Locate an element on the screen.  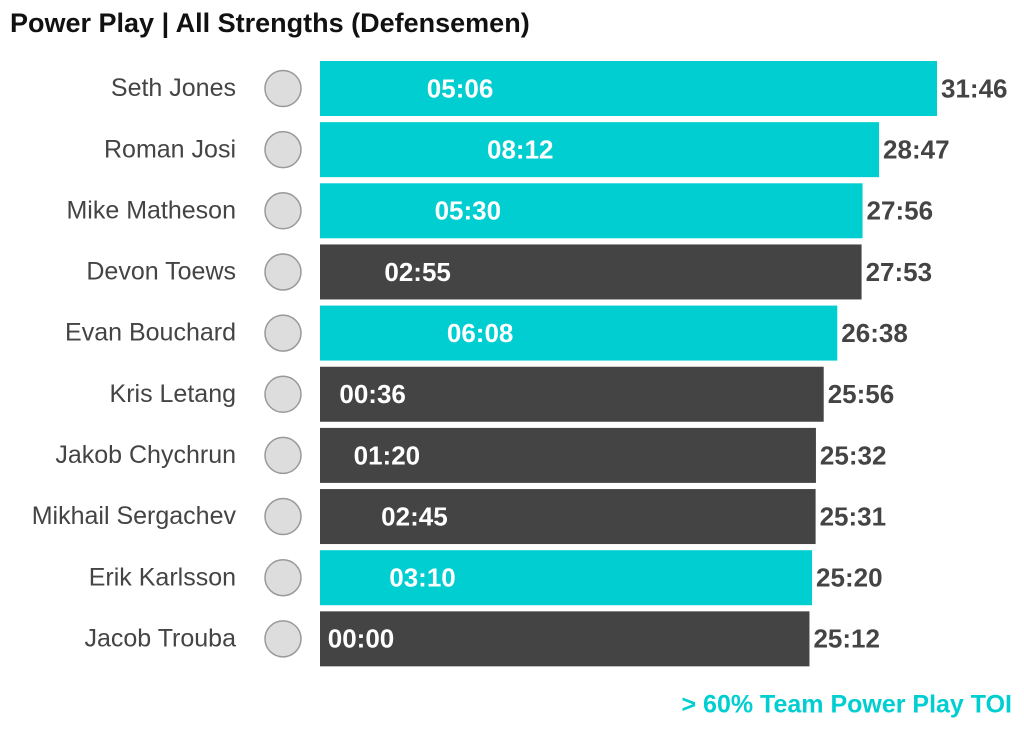
category-label: Mike Matheson is located at coordinates (151, 210).